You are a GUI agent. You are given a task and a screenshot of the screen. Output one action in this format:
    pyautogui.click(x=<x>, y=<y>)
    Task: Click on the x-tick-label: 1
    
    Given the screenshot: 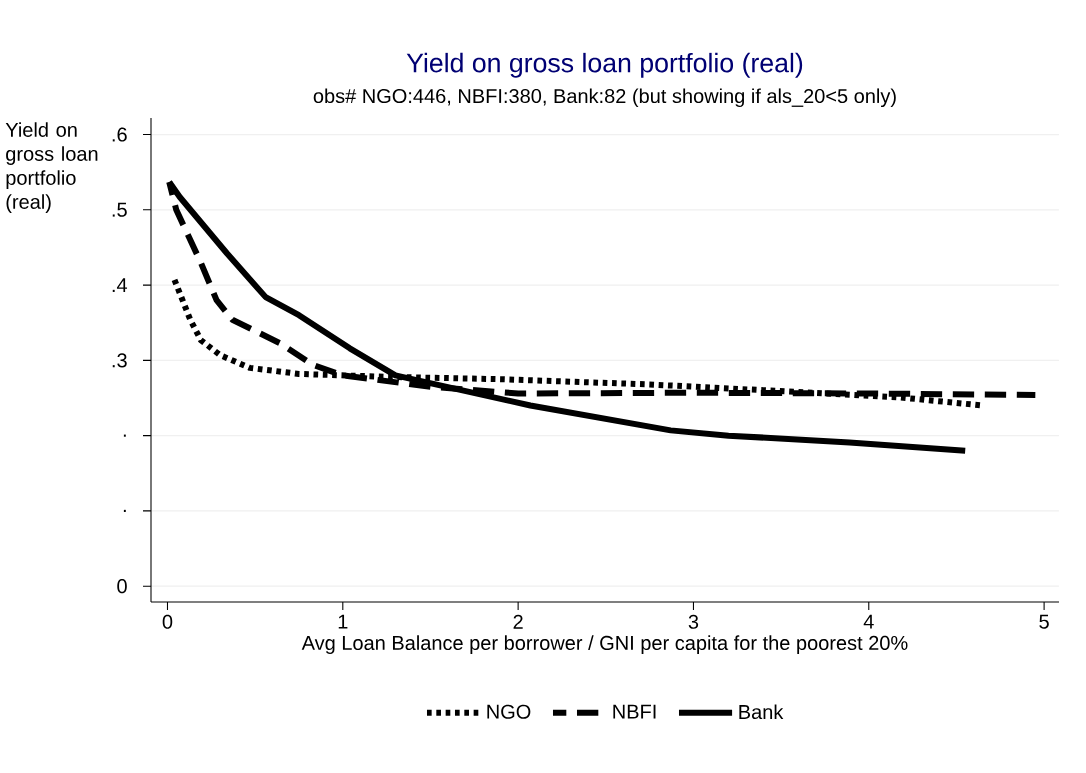 What is the action you would take?
    pyautogui.click(x=343, y=621)
    